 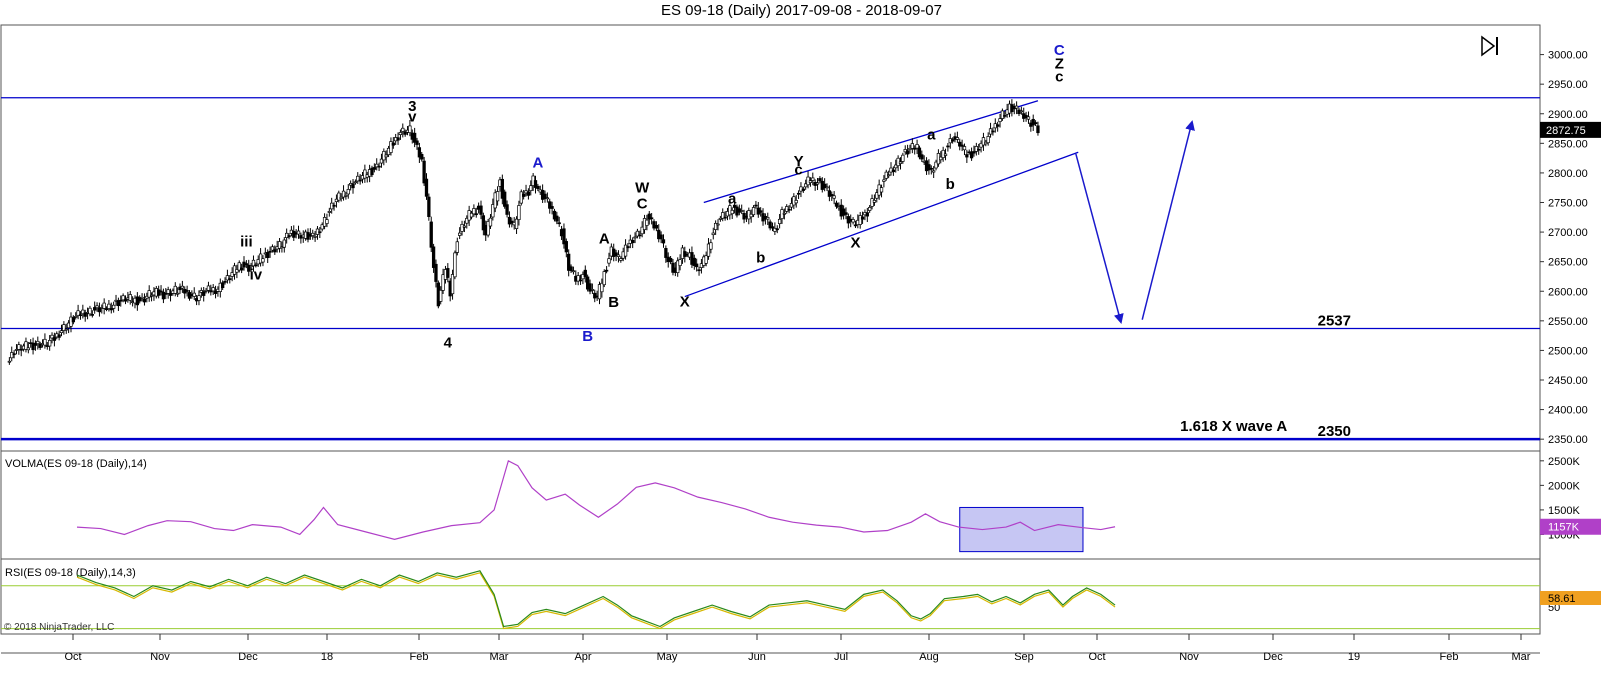 I want to click on y-tick-label: 2400.00, so click(x=1568, y=411).